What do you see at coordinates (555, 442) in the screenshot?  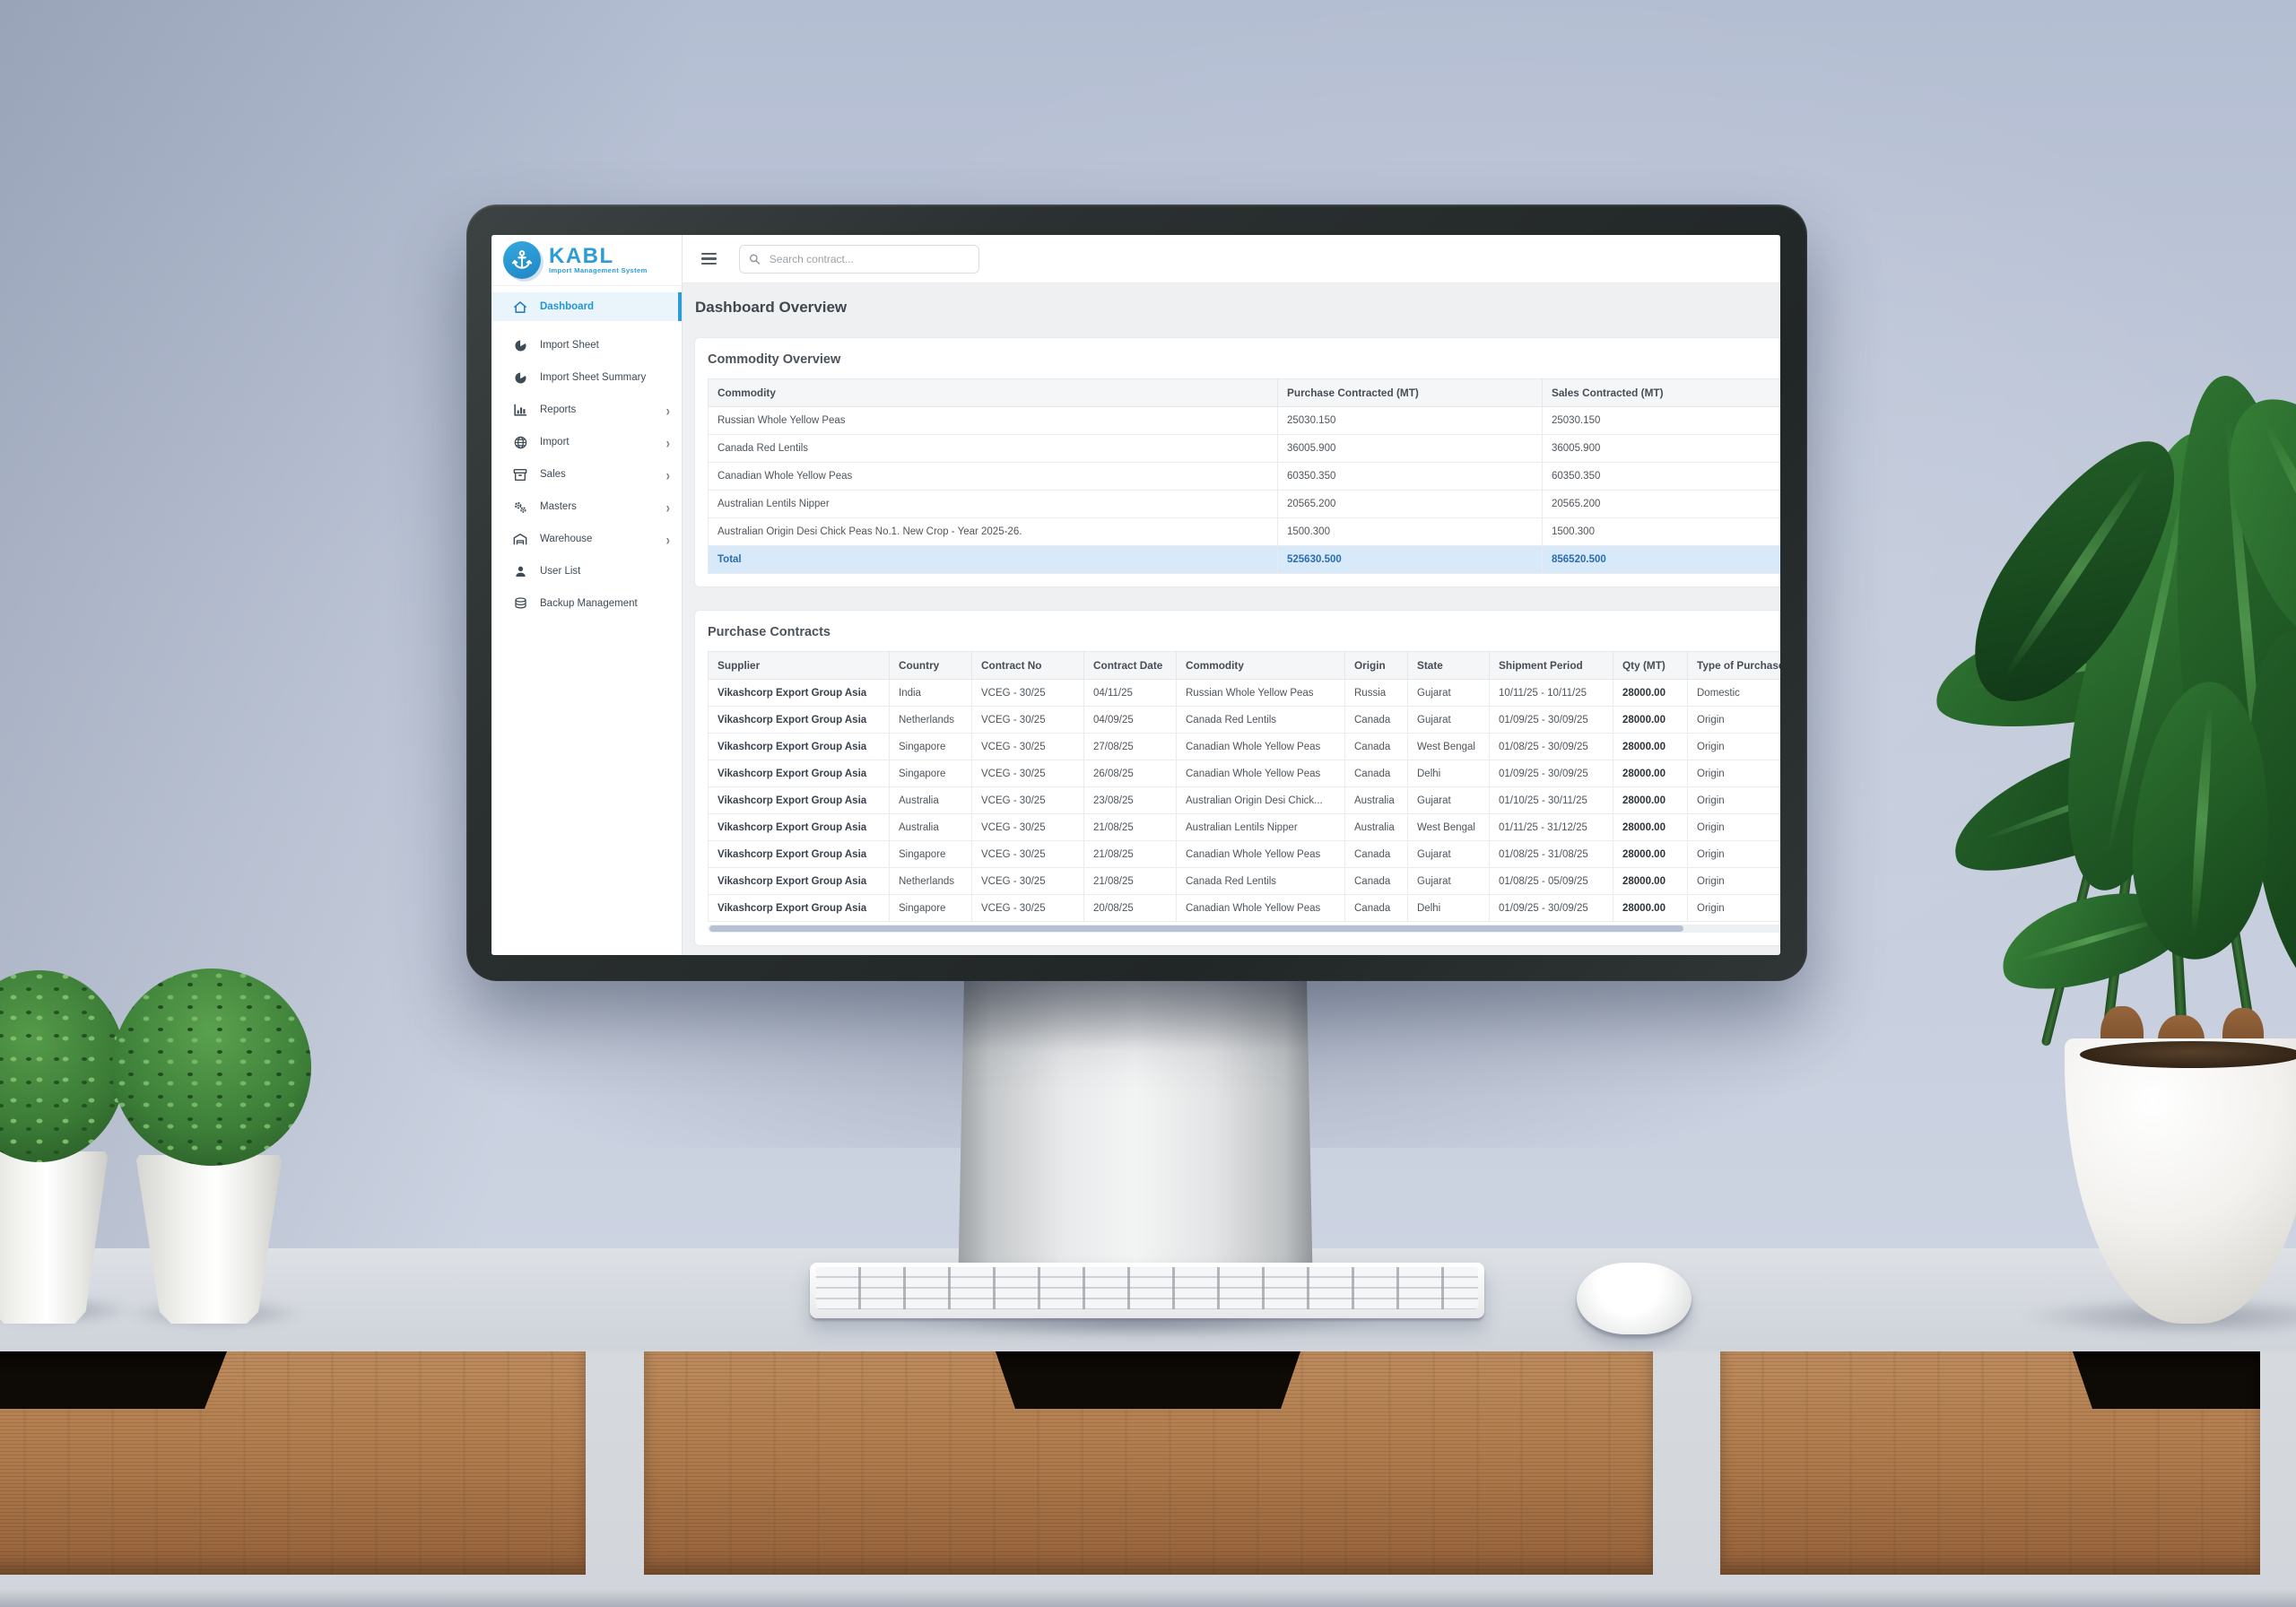 I see `sidebar-item-label: Import` at bounding box center [555, 442].